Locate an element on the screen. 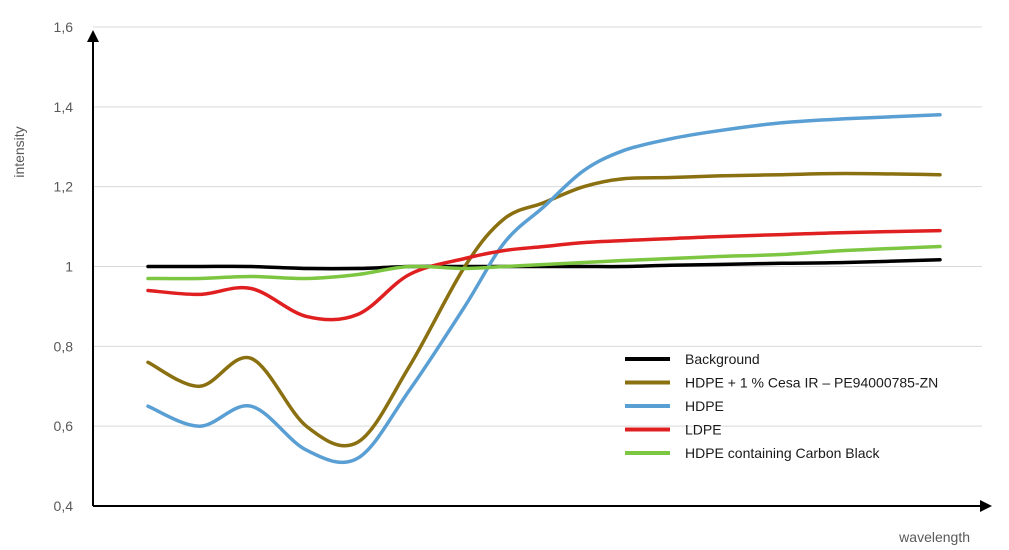 The width and height of the screenshot is (1009, 550). y-tick-label: 0,4 is located at coordinates (64, 506).